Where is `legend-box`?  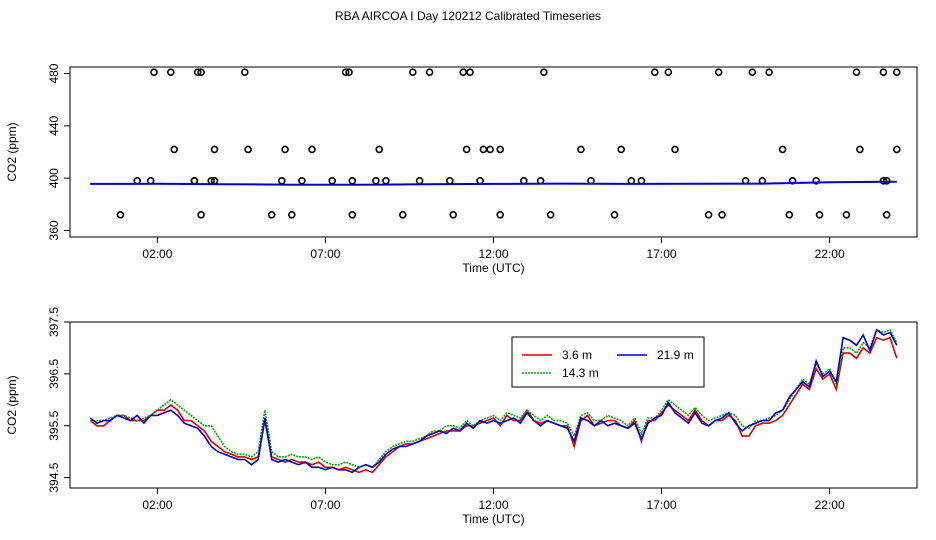
legend-box is located at coordinates (608, 362).